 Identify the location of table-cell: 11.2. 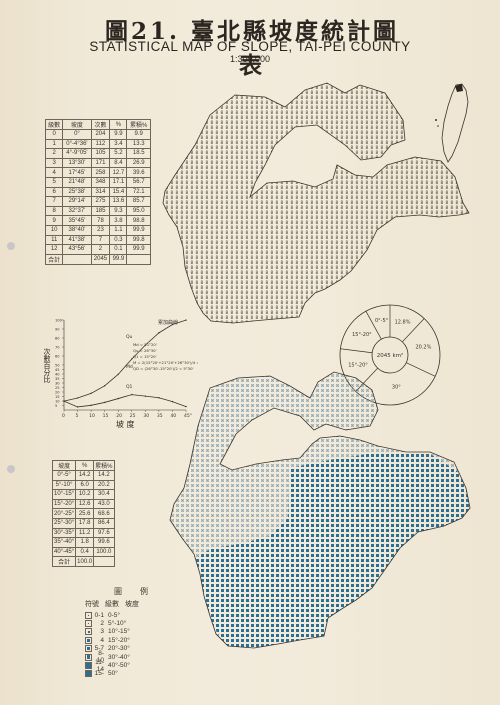
(85, 533).